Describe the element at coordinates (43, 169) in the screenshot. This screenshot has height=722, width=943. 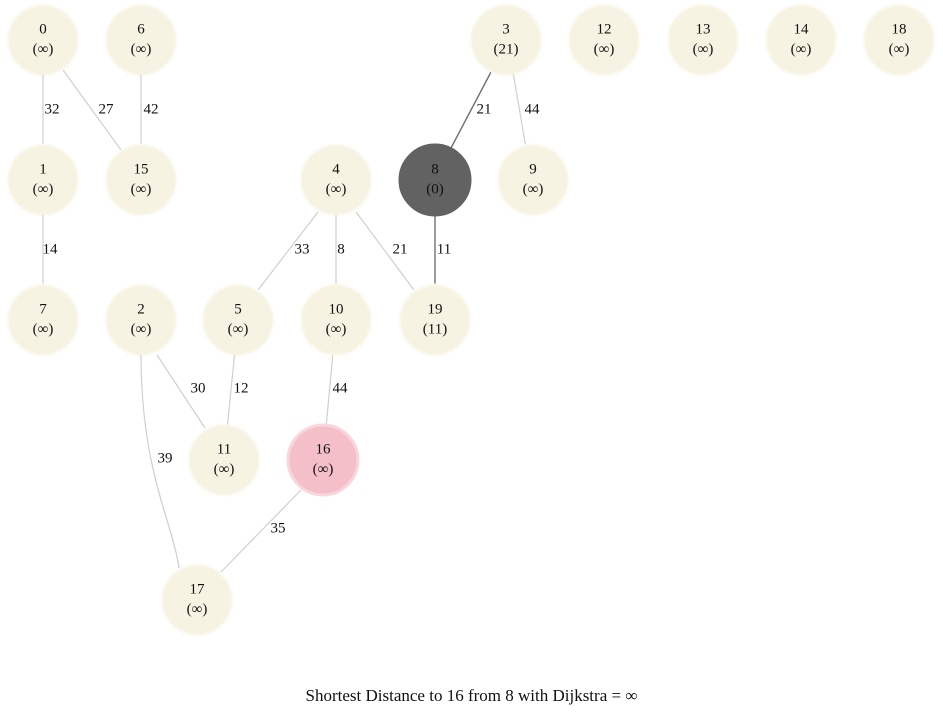
I see `node-id-1: 1` at that location.